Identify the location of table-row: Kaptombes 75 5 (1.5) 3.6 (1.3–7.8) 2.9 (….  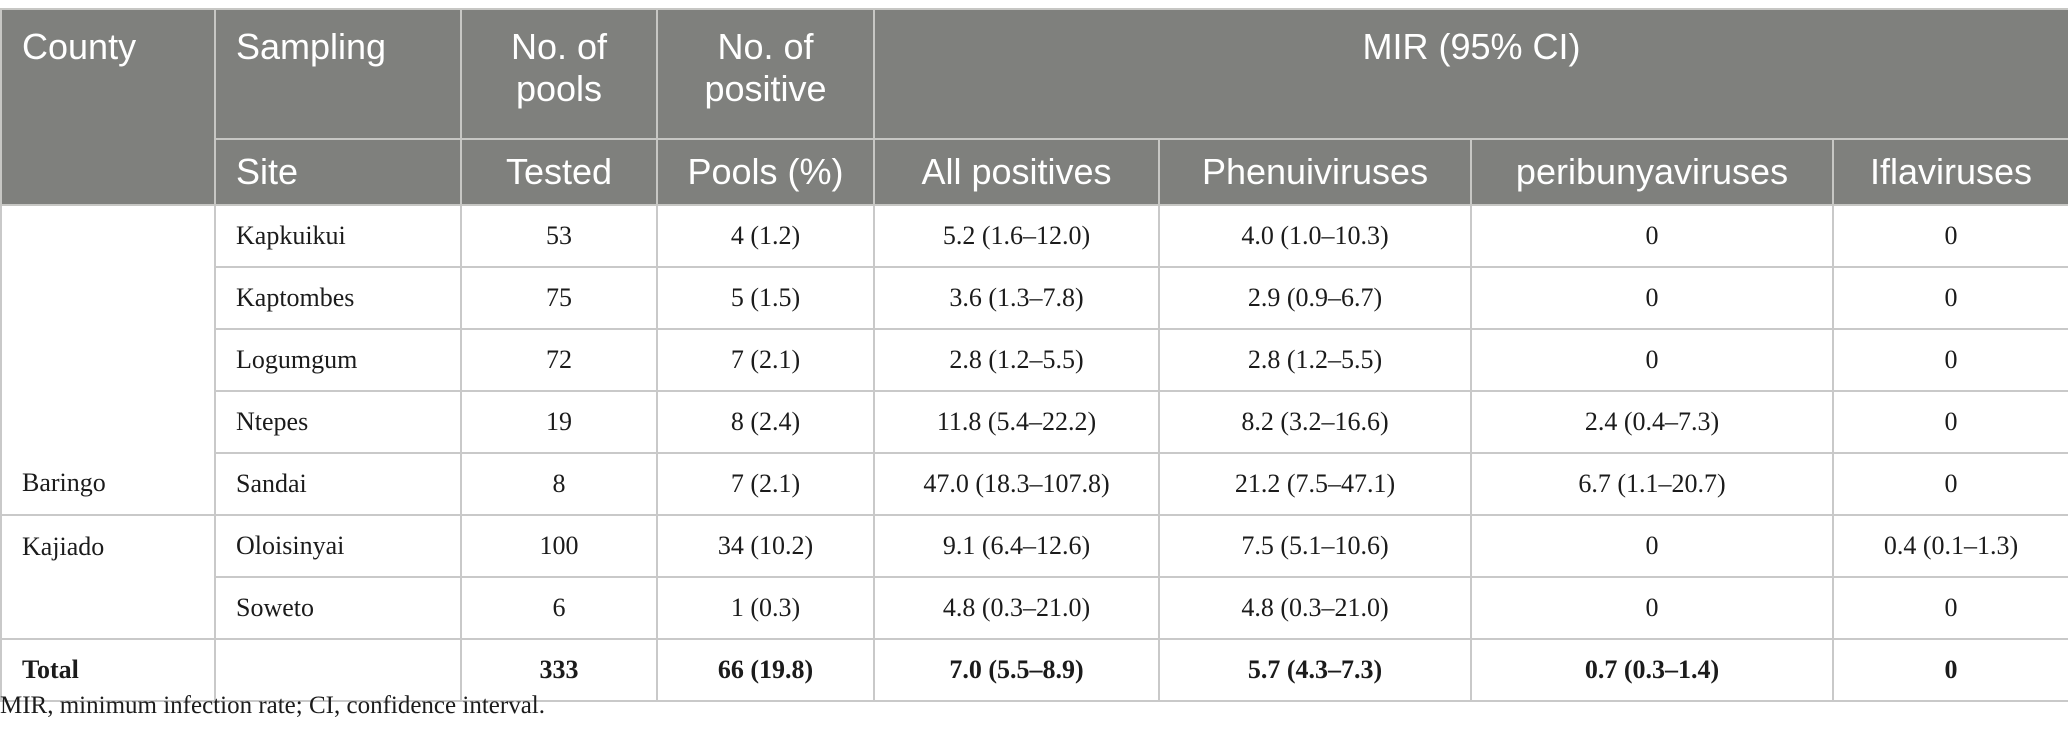
(1034, 298).